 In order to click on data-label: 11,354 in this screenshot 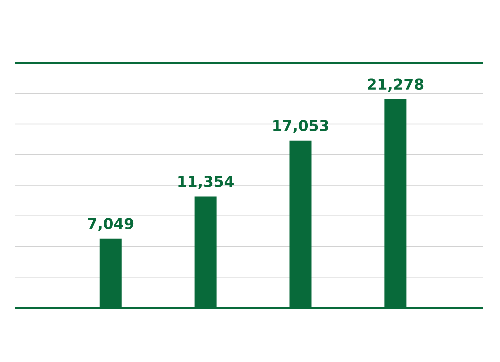, I will do `click(206, 183)`.